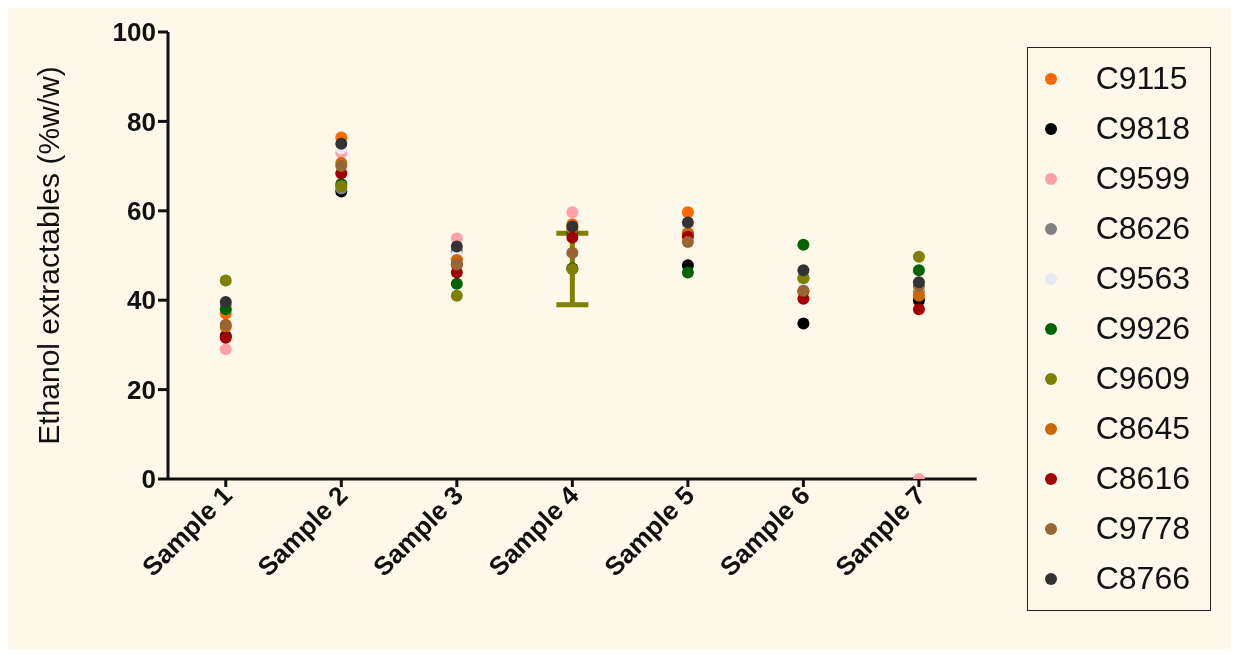 The height and width of the screenshot is (657, 1239). Describe the element at coordinates (141, 300) in the screenshot. I see `y-tick-label: 40` at that location.